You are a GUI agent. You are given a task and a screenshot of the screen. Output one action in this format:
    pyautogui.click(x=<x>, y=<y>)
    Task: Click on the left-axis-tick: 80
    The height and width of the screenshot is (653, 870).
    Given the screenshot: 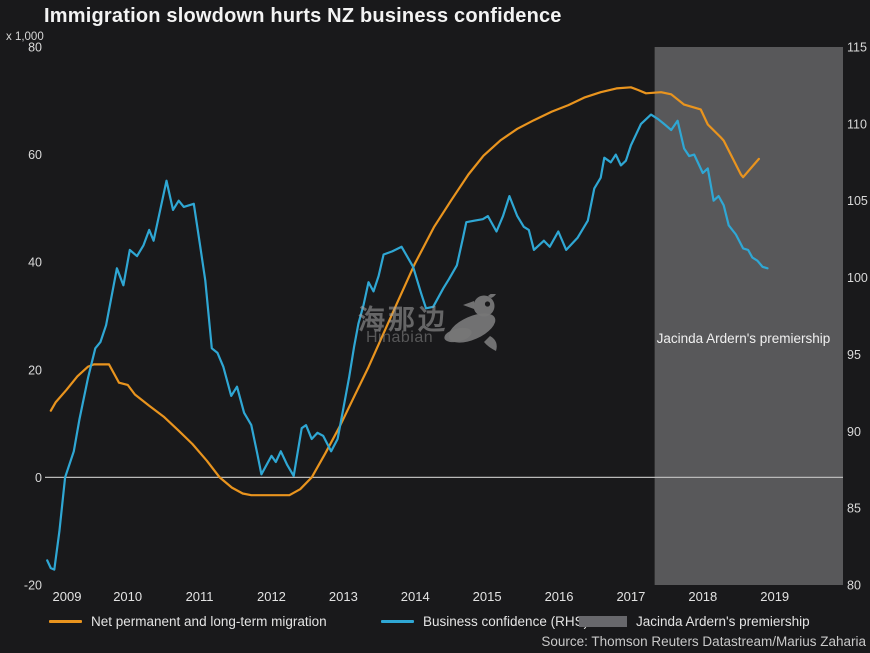 What is the action you would take?
    pyautogui.click(x=35, y=48)
    